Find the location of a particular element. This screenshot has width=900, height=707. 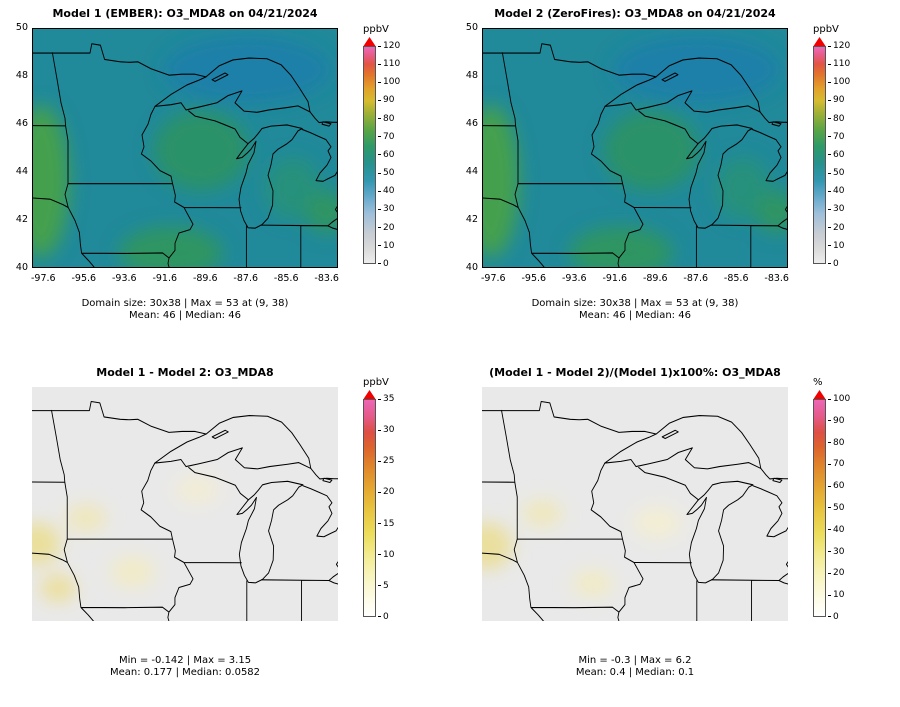

tick-label: 20 is located at coordinates (389, 227).